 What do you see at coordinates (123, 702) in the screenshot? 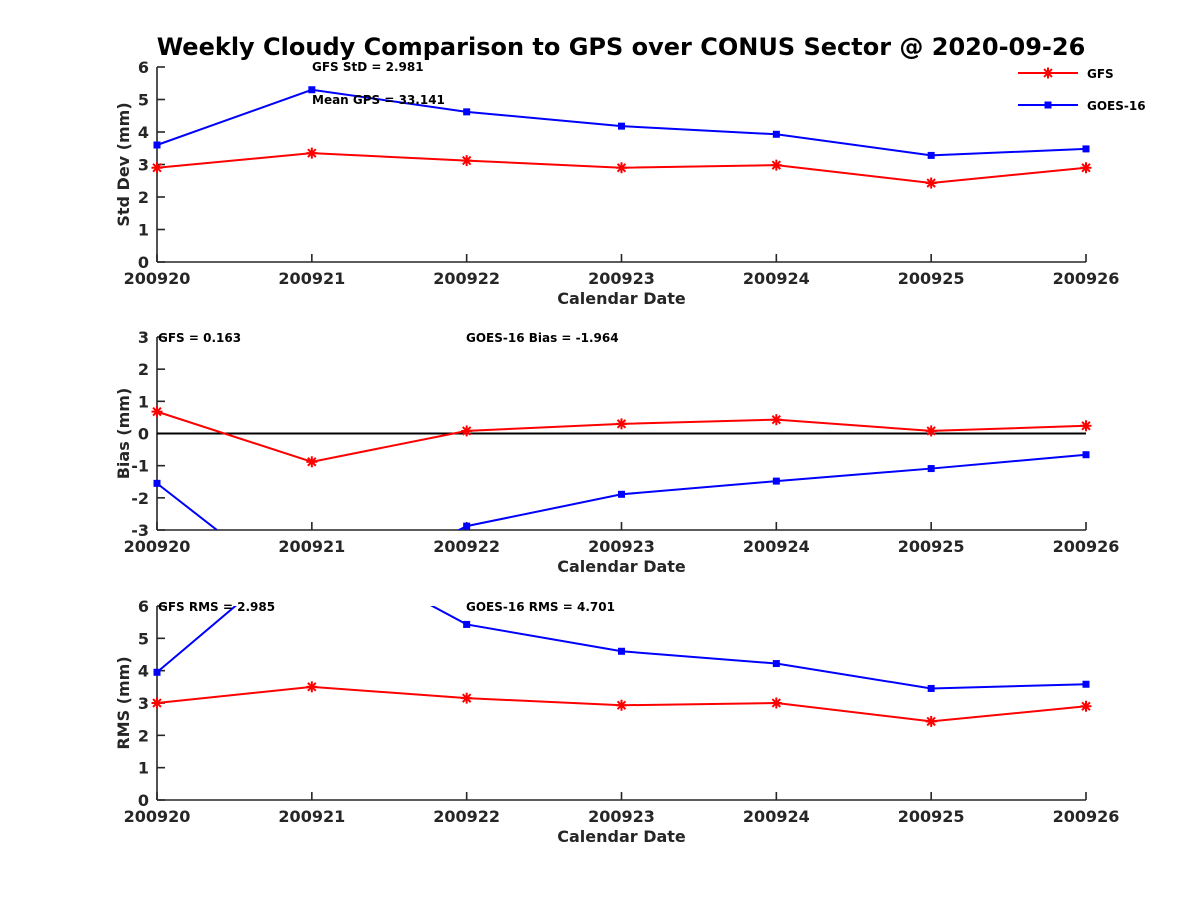
I see `y-axis-label: RMS (mm)` at bounding box center [123, 702].